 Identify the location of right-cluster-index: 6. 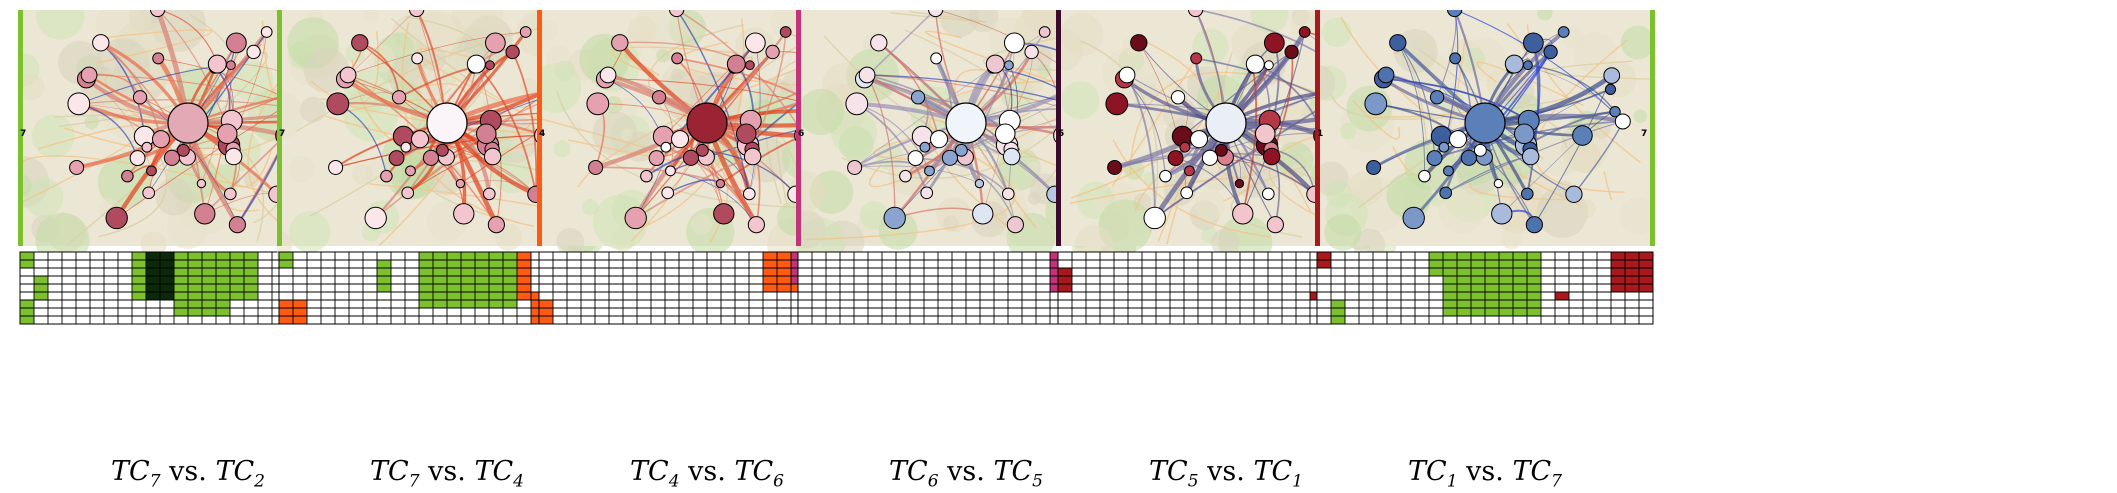
(778, 481).